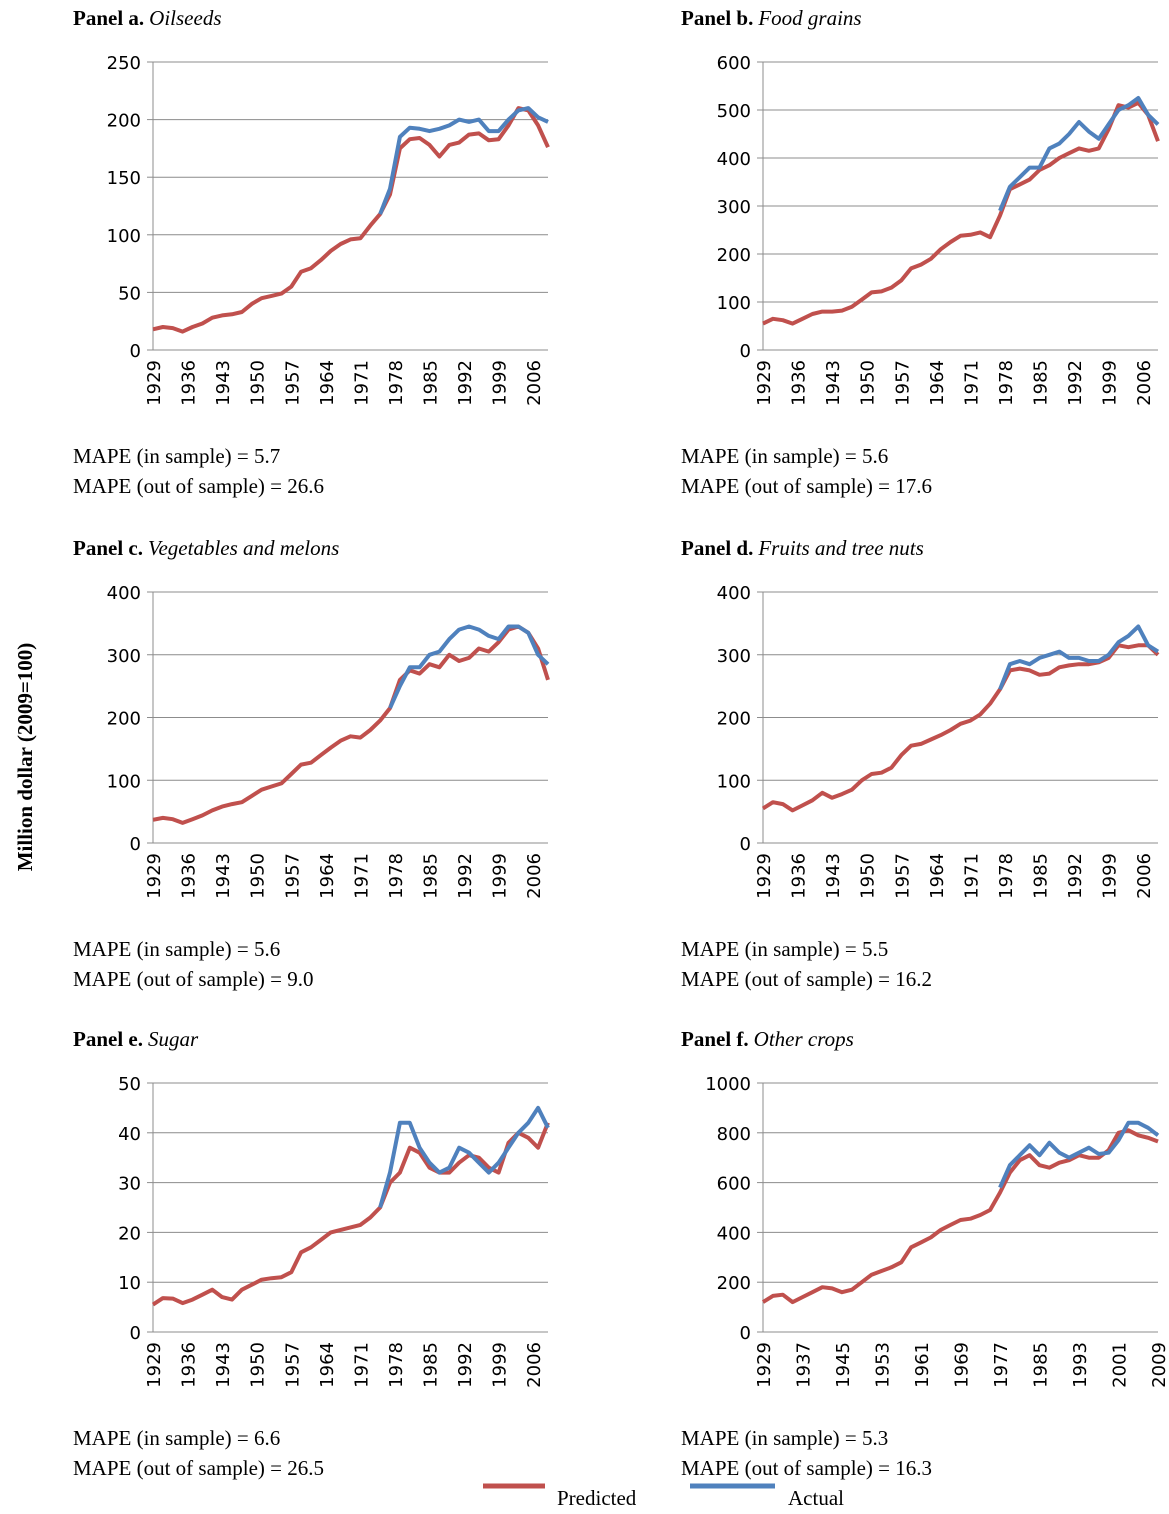 The width and height of the screenshot is (1169, 1514). What do you see at coordinates (129, 1134) in the screenshot?
I see `y-tick-label: 40` at bounding box center [129, 1134].